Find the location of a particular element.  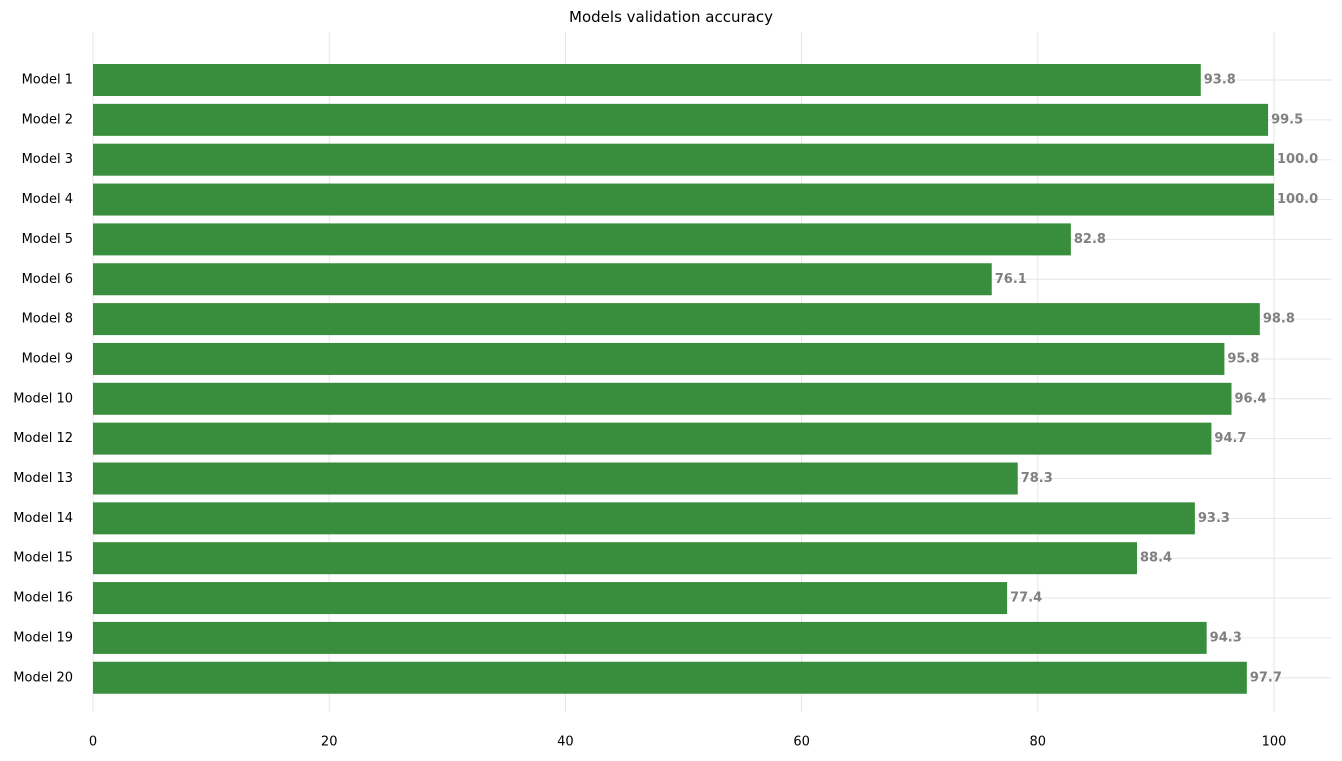

y-tick-label: Model 9 is located at coordinates (47, 358).